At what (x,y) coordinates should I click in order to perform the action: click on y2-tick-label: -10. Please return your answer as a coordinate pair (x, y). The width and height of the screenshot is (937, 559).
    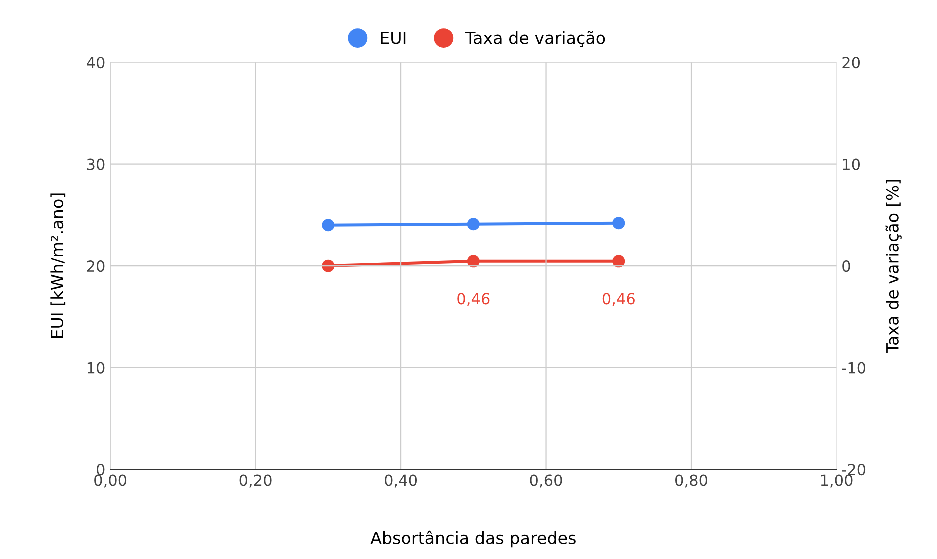
    Looking at the image, I should click on (854, 368).